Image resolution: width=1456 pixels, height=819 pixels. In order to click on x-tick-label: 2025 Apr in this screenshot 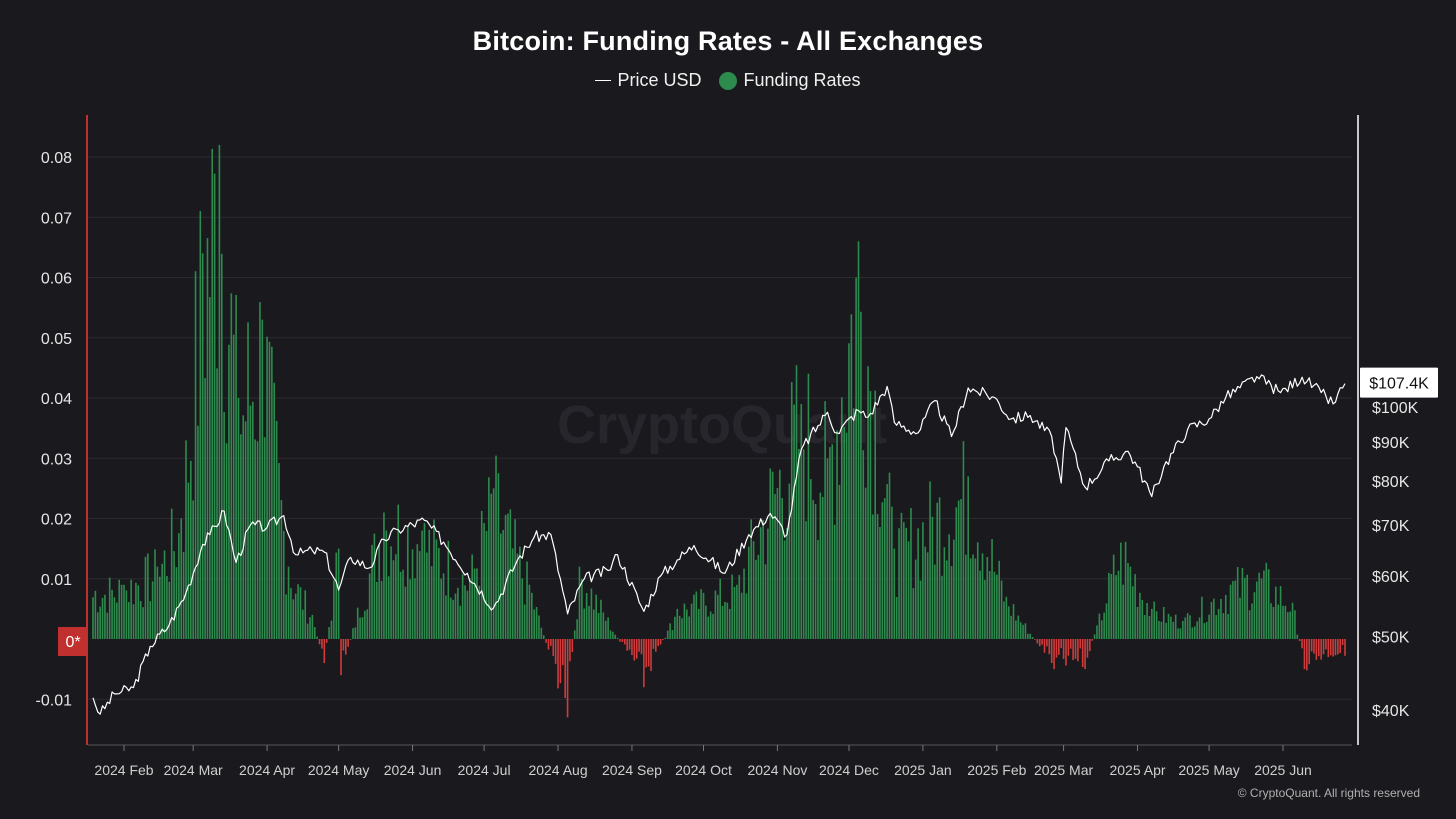, I will do `click(1137, 770)`.